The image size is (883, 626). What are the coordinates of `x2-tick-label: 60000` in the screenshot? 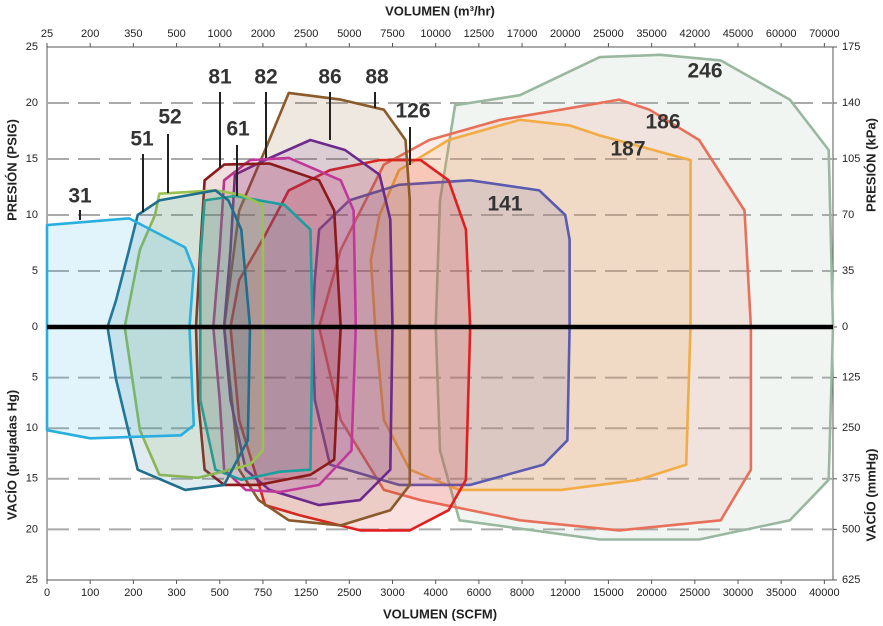 It's located at (781, 34).